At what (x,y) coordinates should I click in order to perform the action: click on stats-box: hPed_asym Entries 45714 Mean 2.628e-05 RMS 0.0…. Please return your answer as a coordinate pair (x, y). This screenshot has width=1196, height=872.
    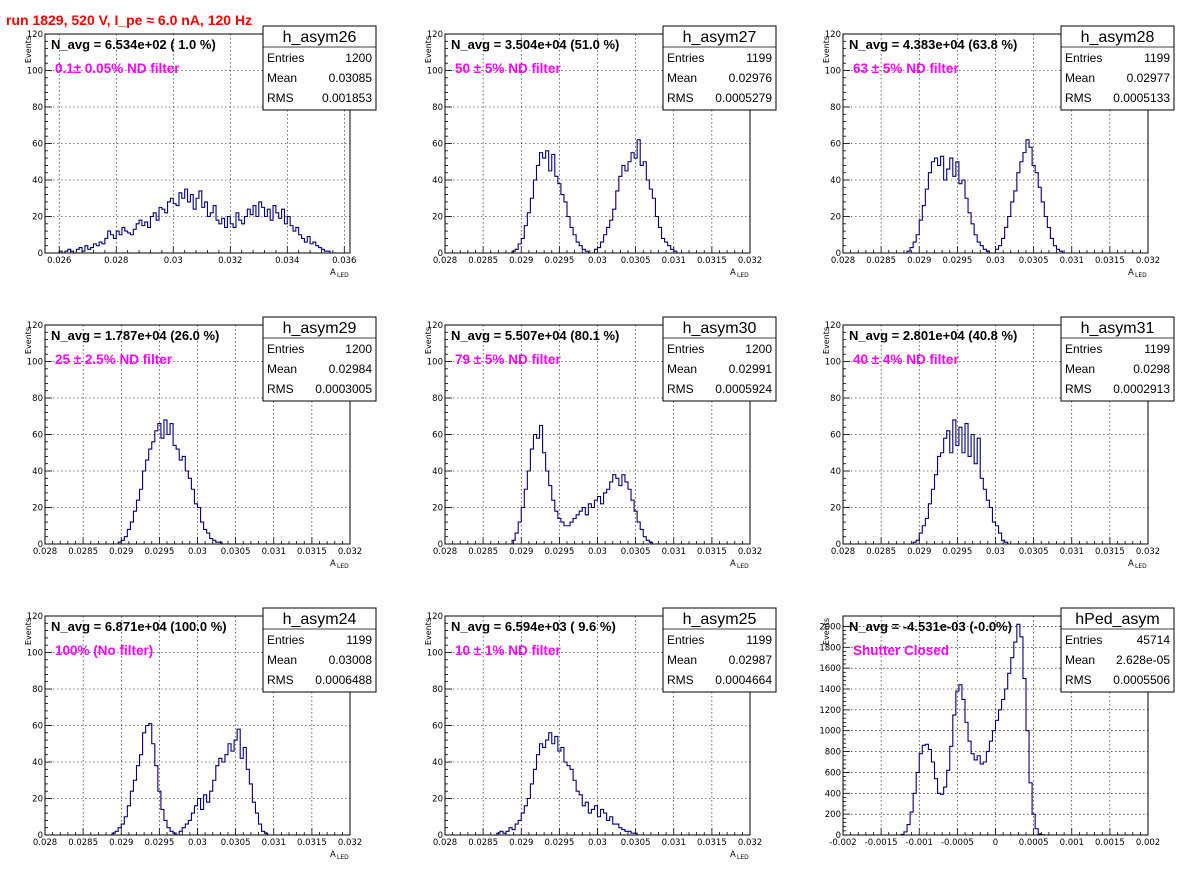
    Looking at the image, I should click on (1117, 650).